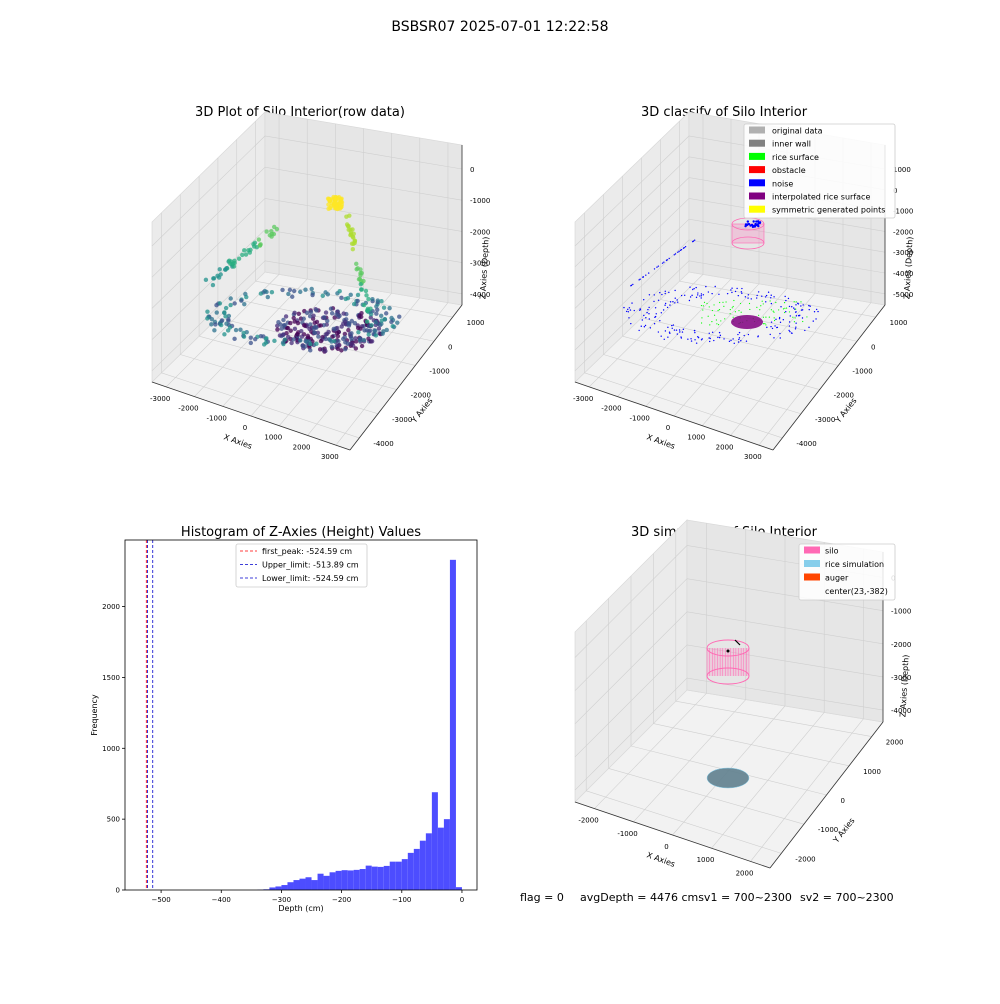  I want to click on legend-label: rice simulation, so click(854, 564).